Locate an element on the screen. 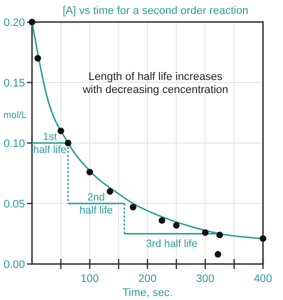  x-tick-label: 400 is located at coordinates (263, 279).